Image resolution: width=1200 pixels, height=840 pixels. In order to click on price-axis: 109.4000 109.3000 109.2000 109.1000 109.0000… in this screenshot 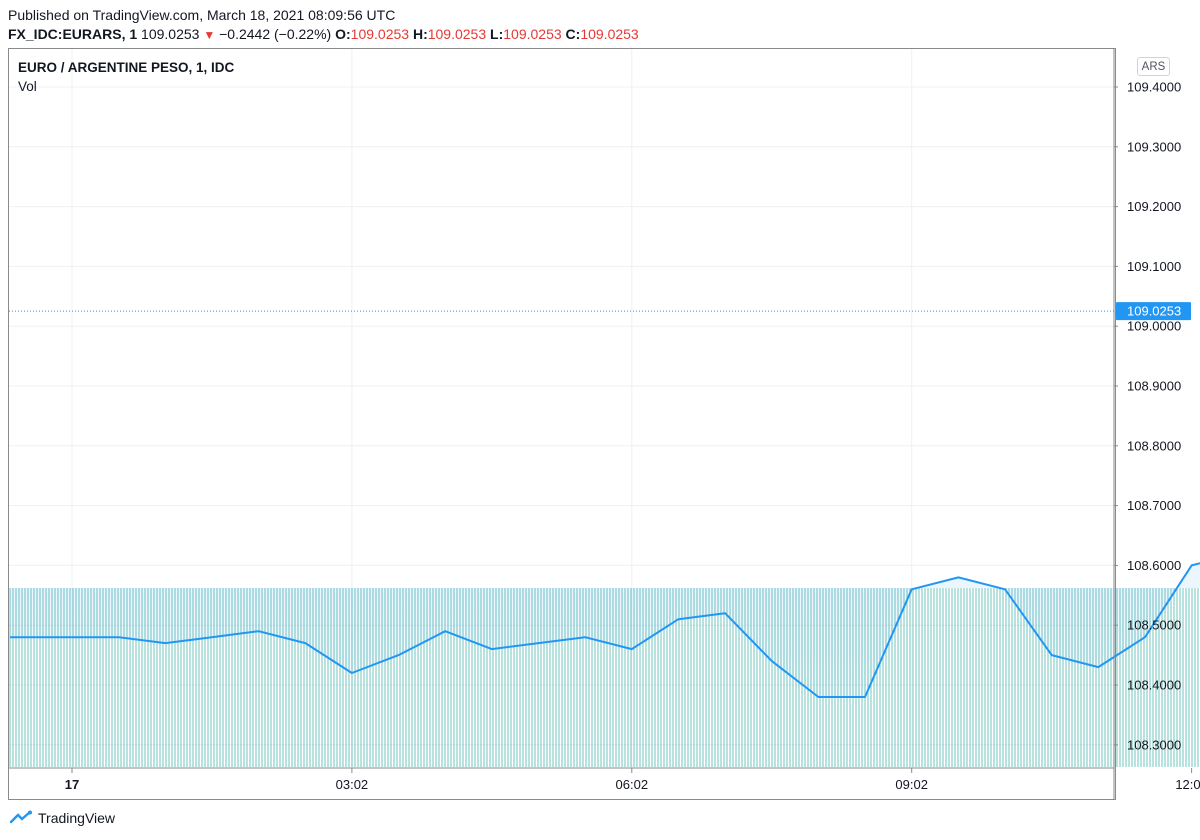, I will do `click(1147, 424)`.